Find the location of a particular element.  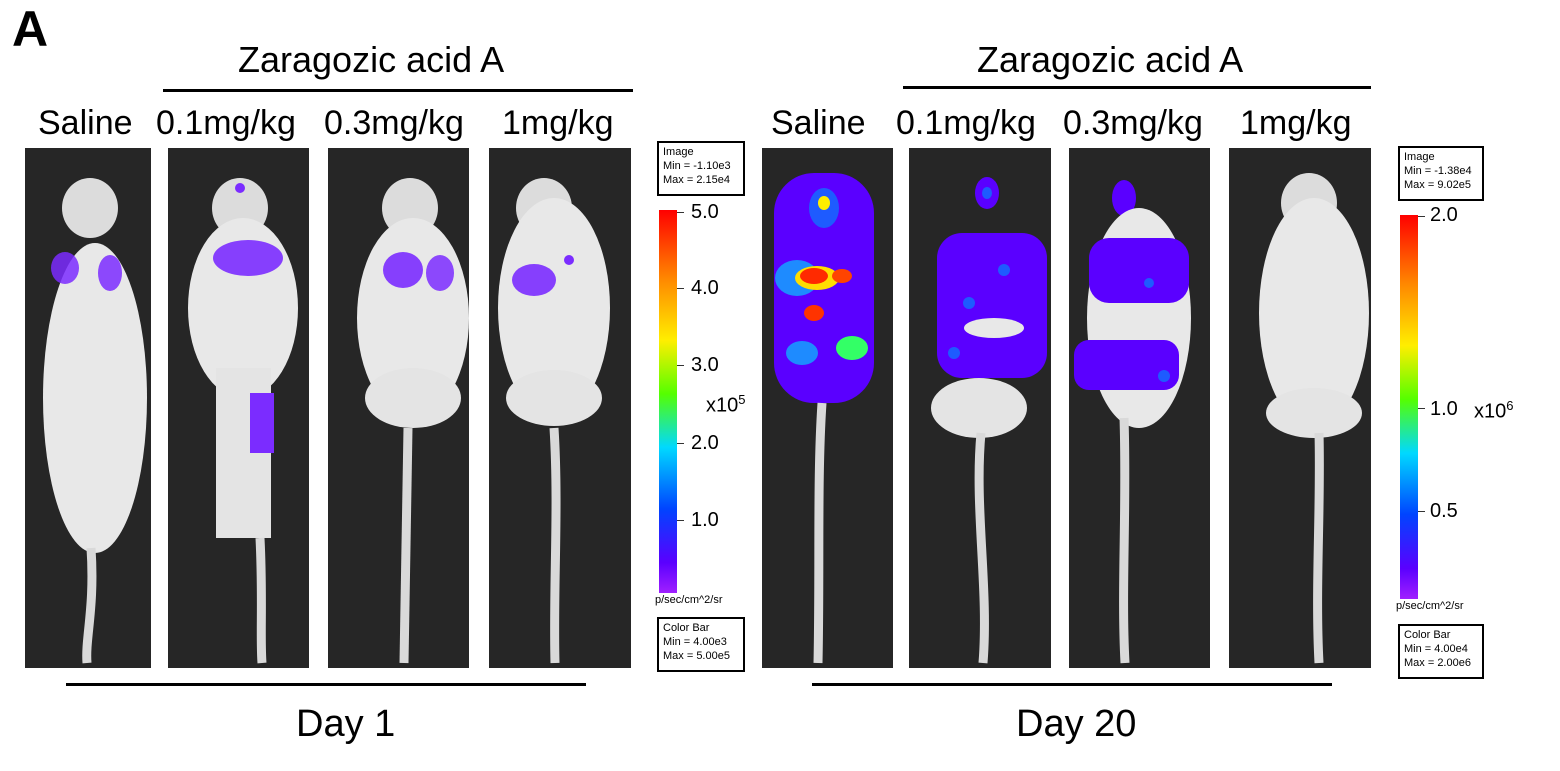

day20-image-info-box: Image Min = -1.38e4 Max = 9.02e5 is located at coordinates (1441, 173).